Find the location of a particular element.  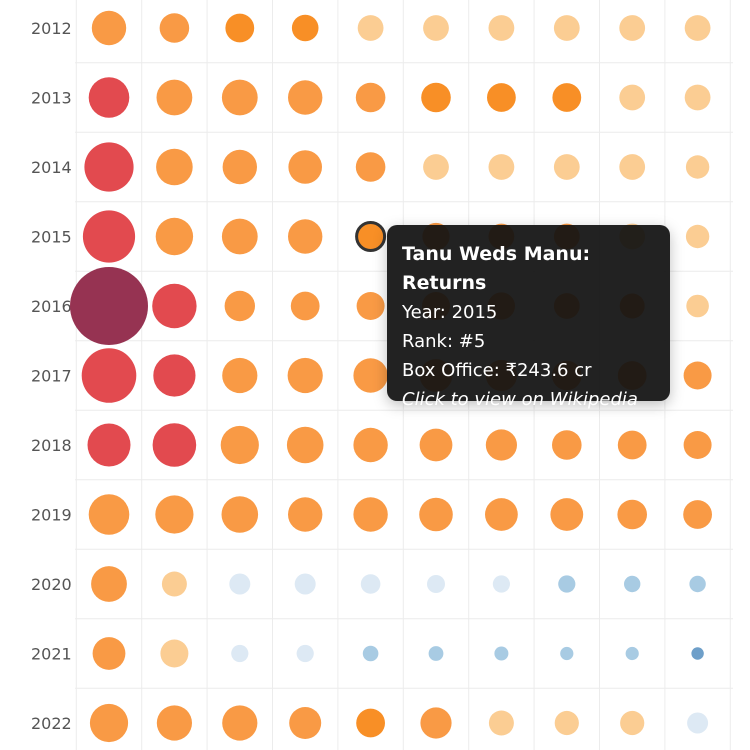

tooltip-wikipedia-link: Click to view on Wikipedia is located at coordinates (520, 399).